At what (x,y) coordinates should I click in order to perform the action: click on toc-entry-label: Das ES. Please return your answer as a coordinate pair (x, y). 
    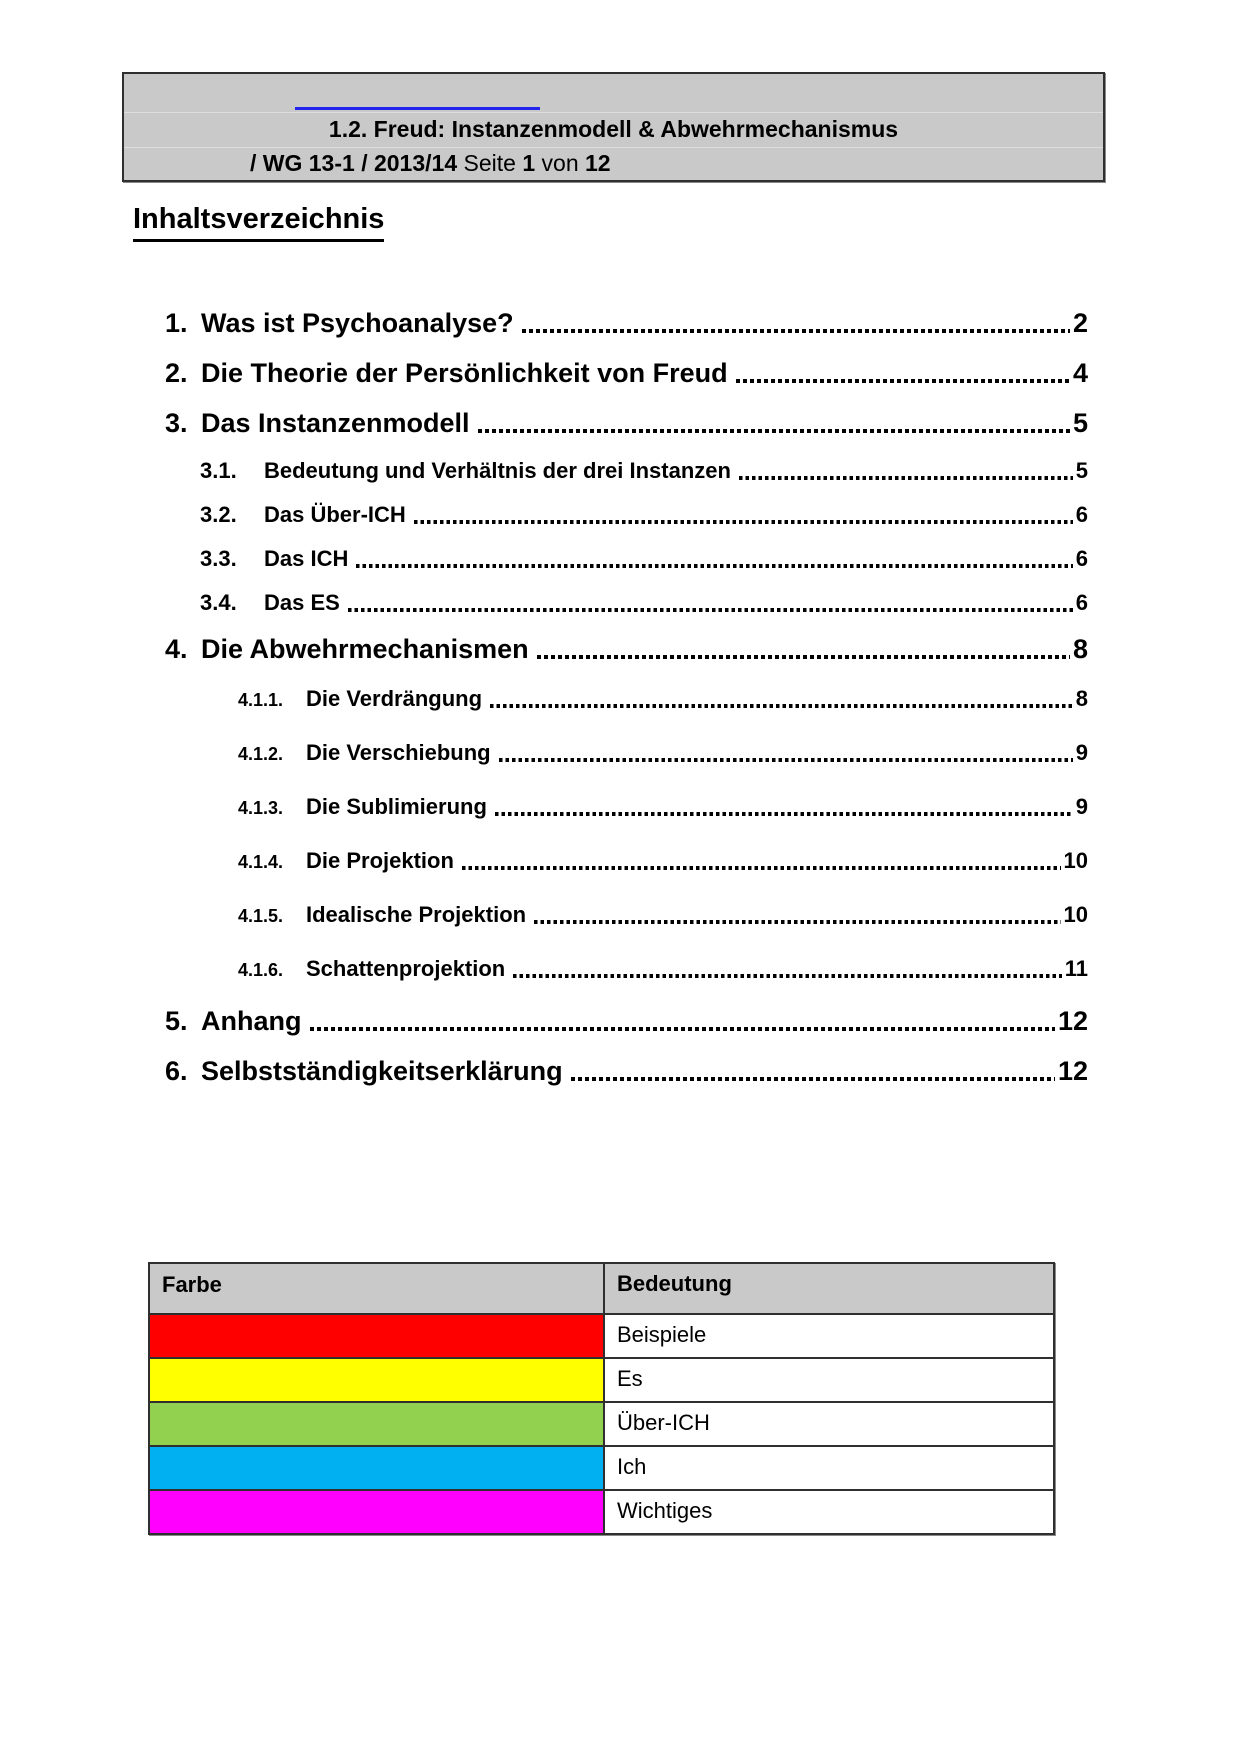
    Looking at the image, I should click on (302, 602).